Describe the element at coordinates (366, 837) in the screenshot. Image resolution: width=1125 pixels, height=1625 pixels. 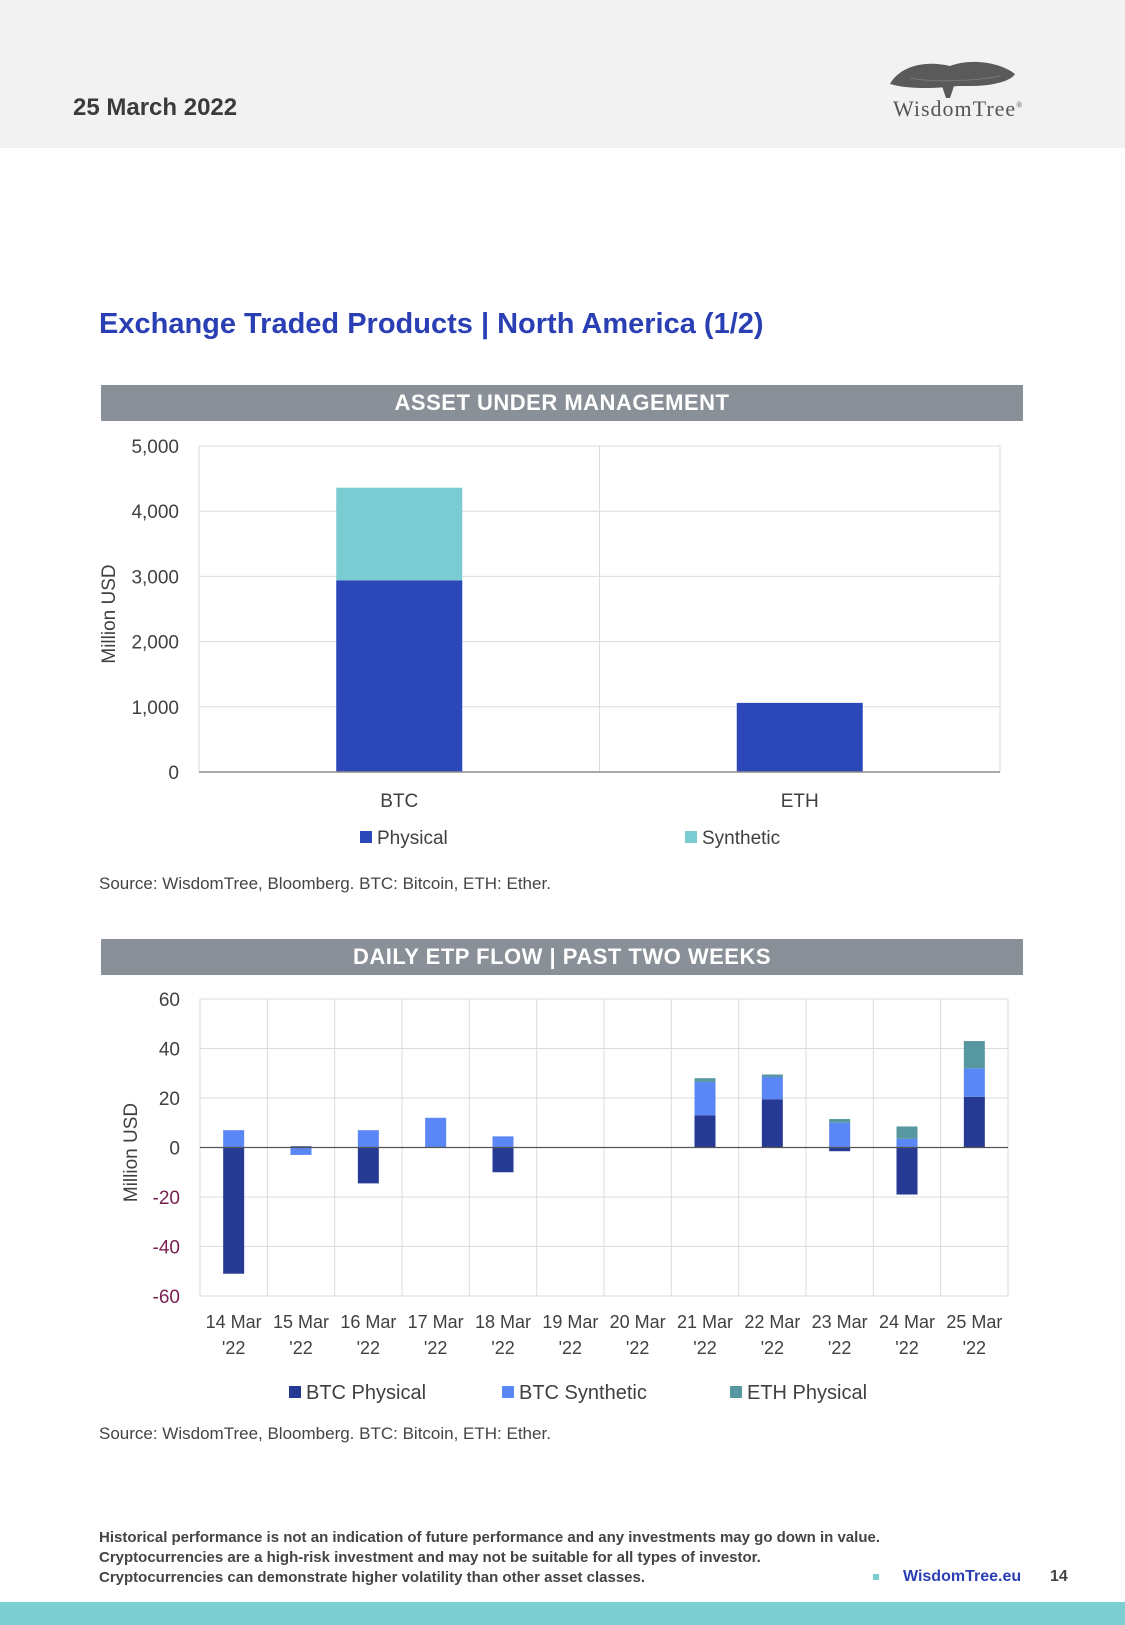
I see `legend-swatch-physical` at that location.